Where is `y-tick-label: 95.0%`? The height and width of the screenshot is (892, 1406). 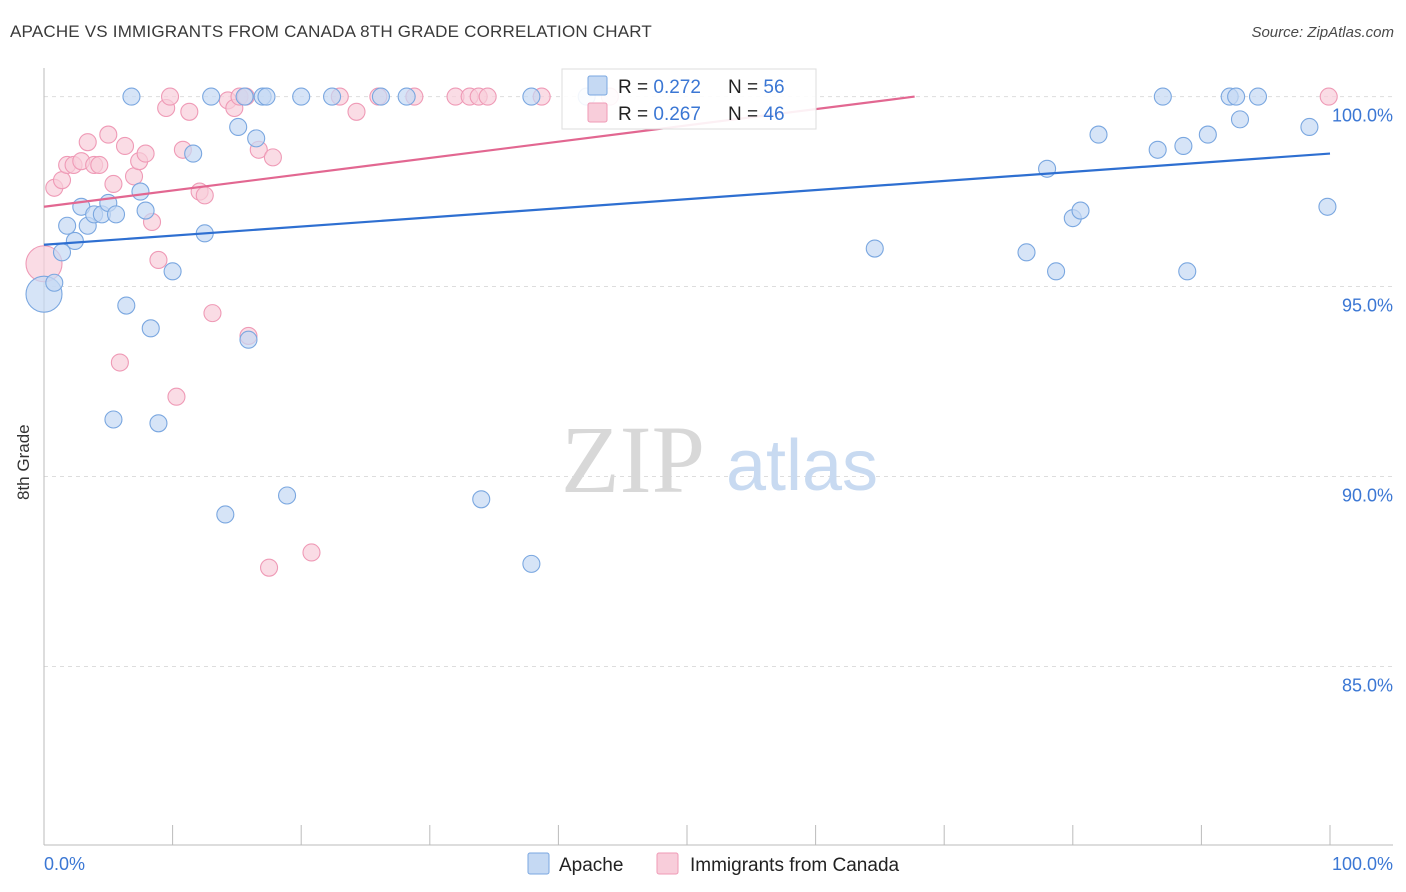
y-tick-label: 95.0% is located at coordinates (1367, 306).